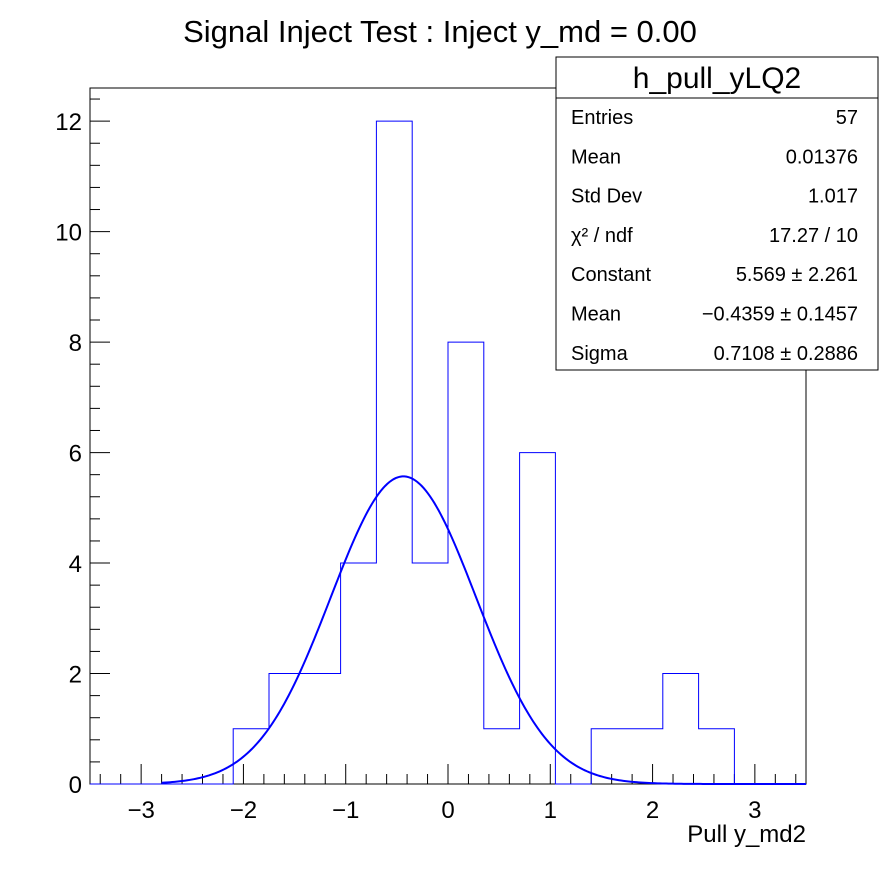  I want to click on stats-box-frame, so click(717, 213).